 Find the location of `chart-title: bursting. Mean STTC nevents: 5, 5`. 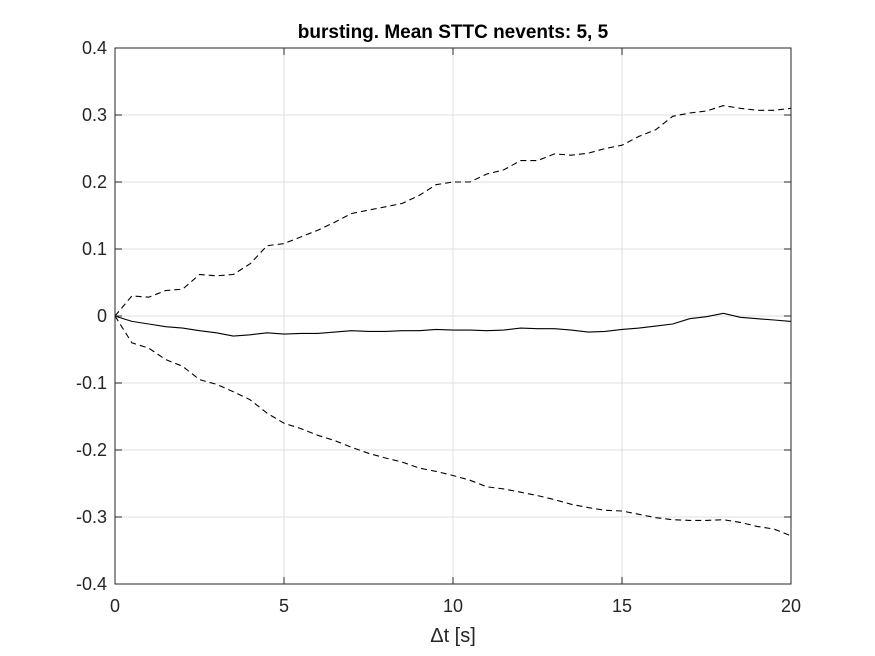

chart-title: bursting. Mean STTC nevents: 5, 5 is located at coordinates (453, 32).